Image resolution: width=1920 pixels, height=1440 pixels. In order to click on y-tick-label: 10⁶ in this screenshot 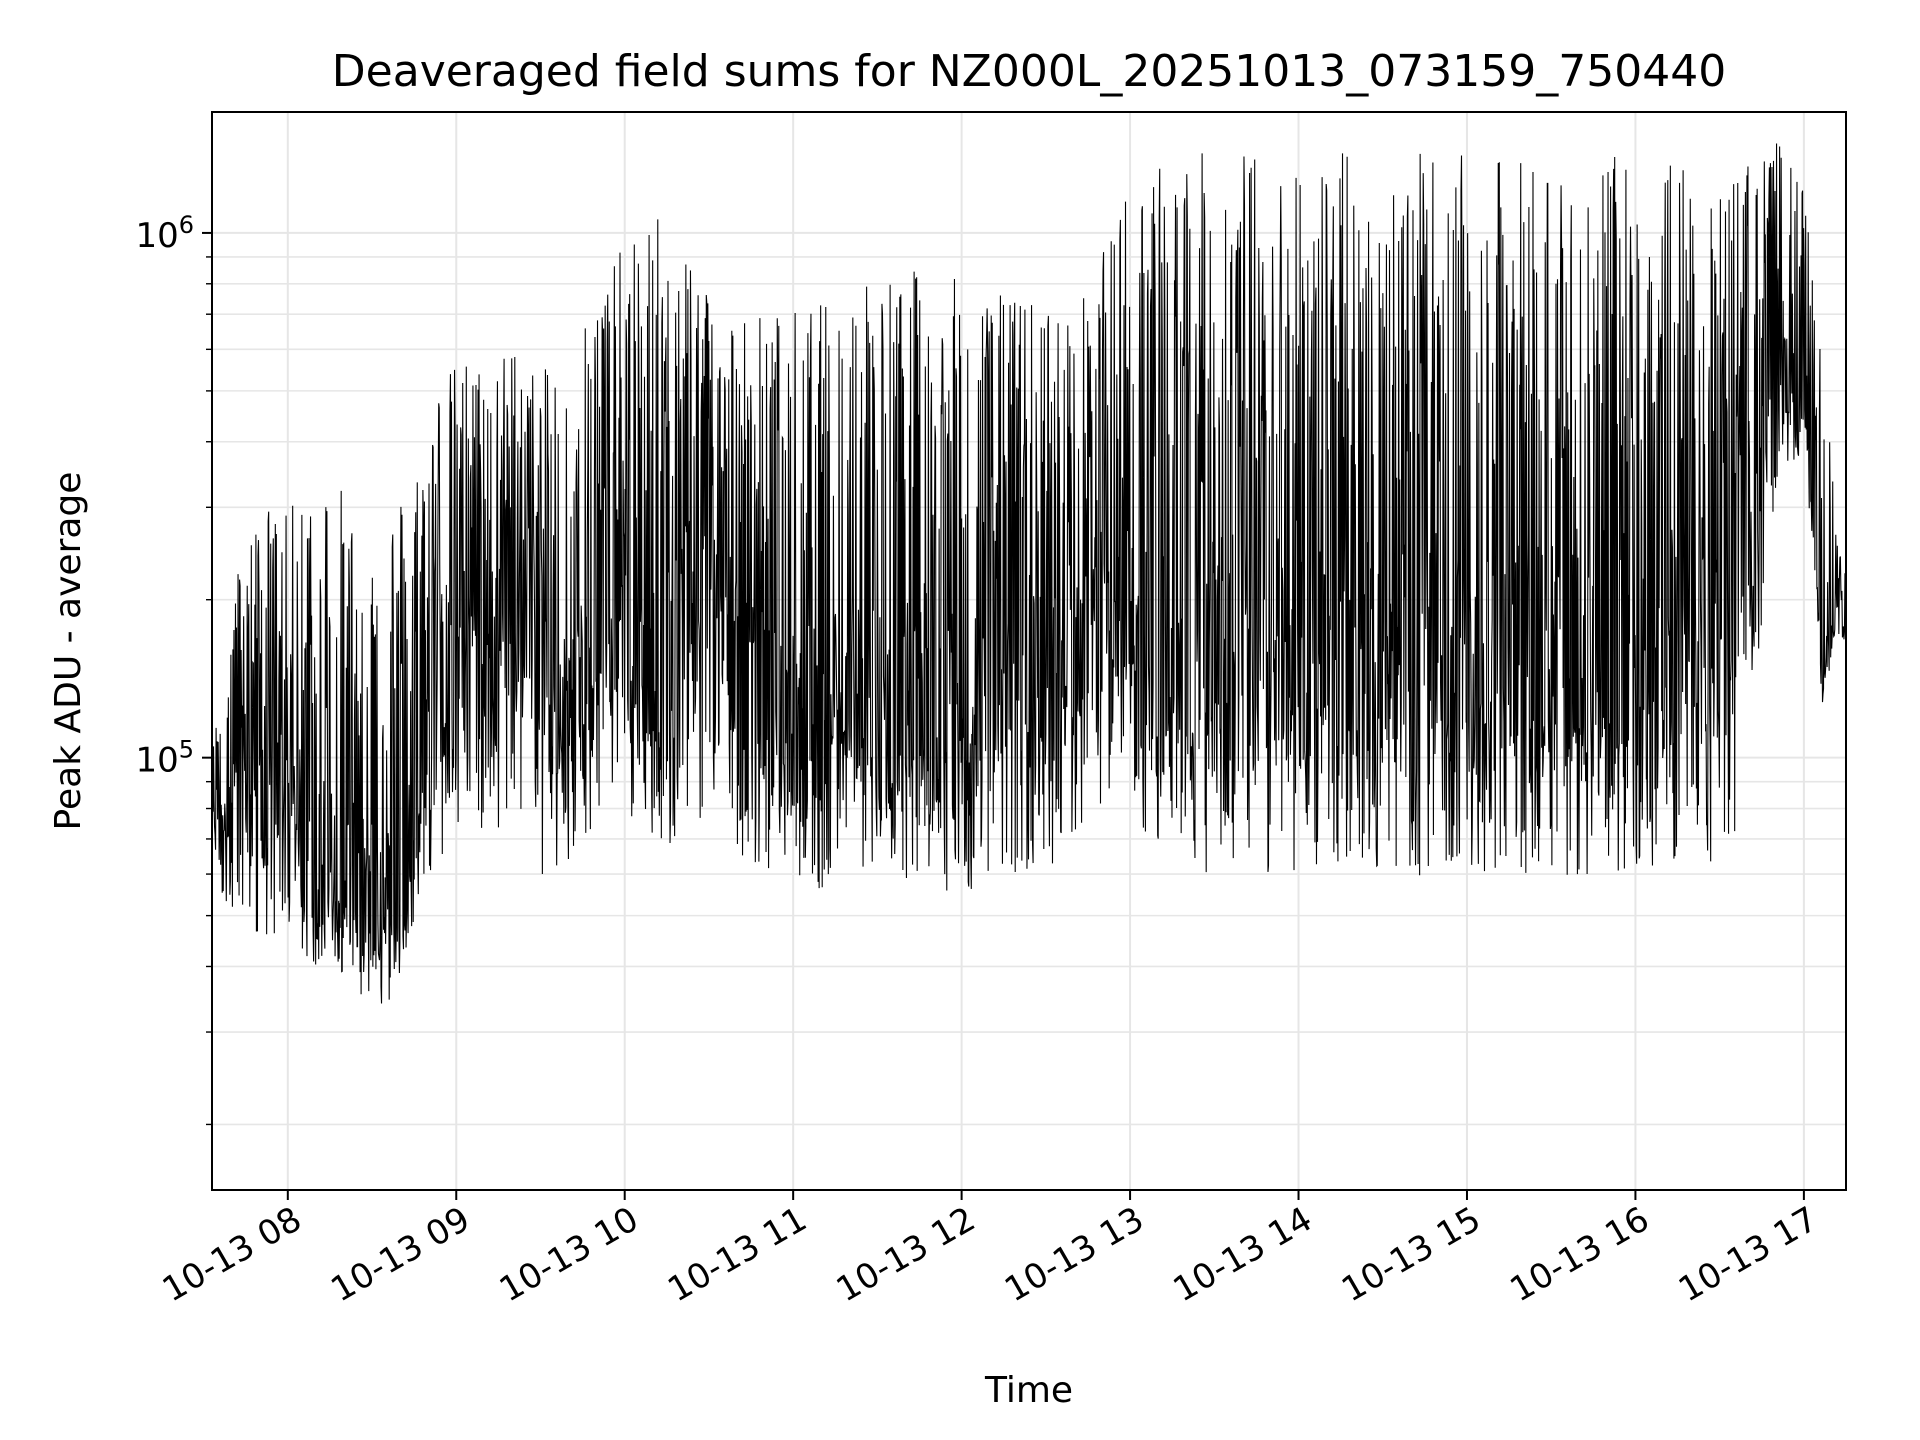, I will do `click(164, 233)`.